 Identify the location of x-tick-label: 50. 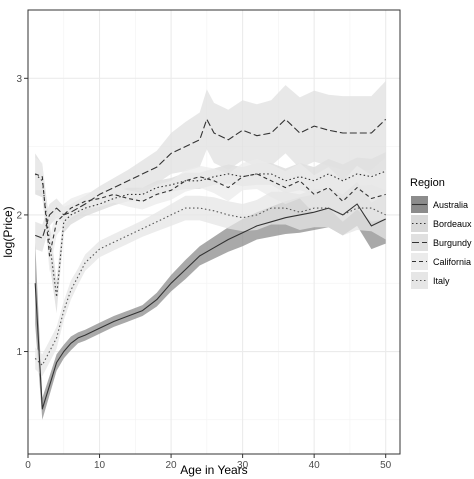
(386, 465).